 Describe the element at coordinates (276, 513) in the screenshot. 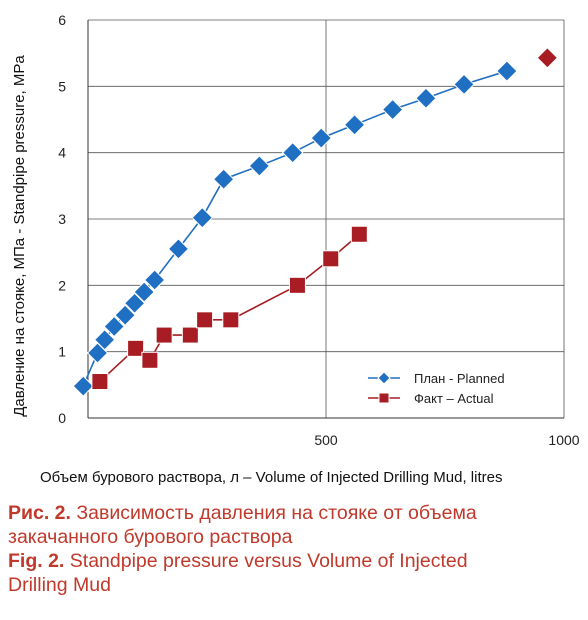

I see `caption-ru-text1: Зависимость давления на стояке от объема` at that location.